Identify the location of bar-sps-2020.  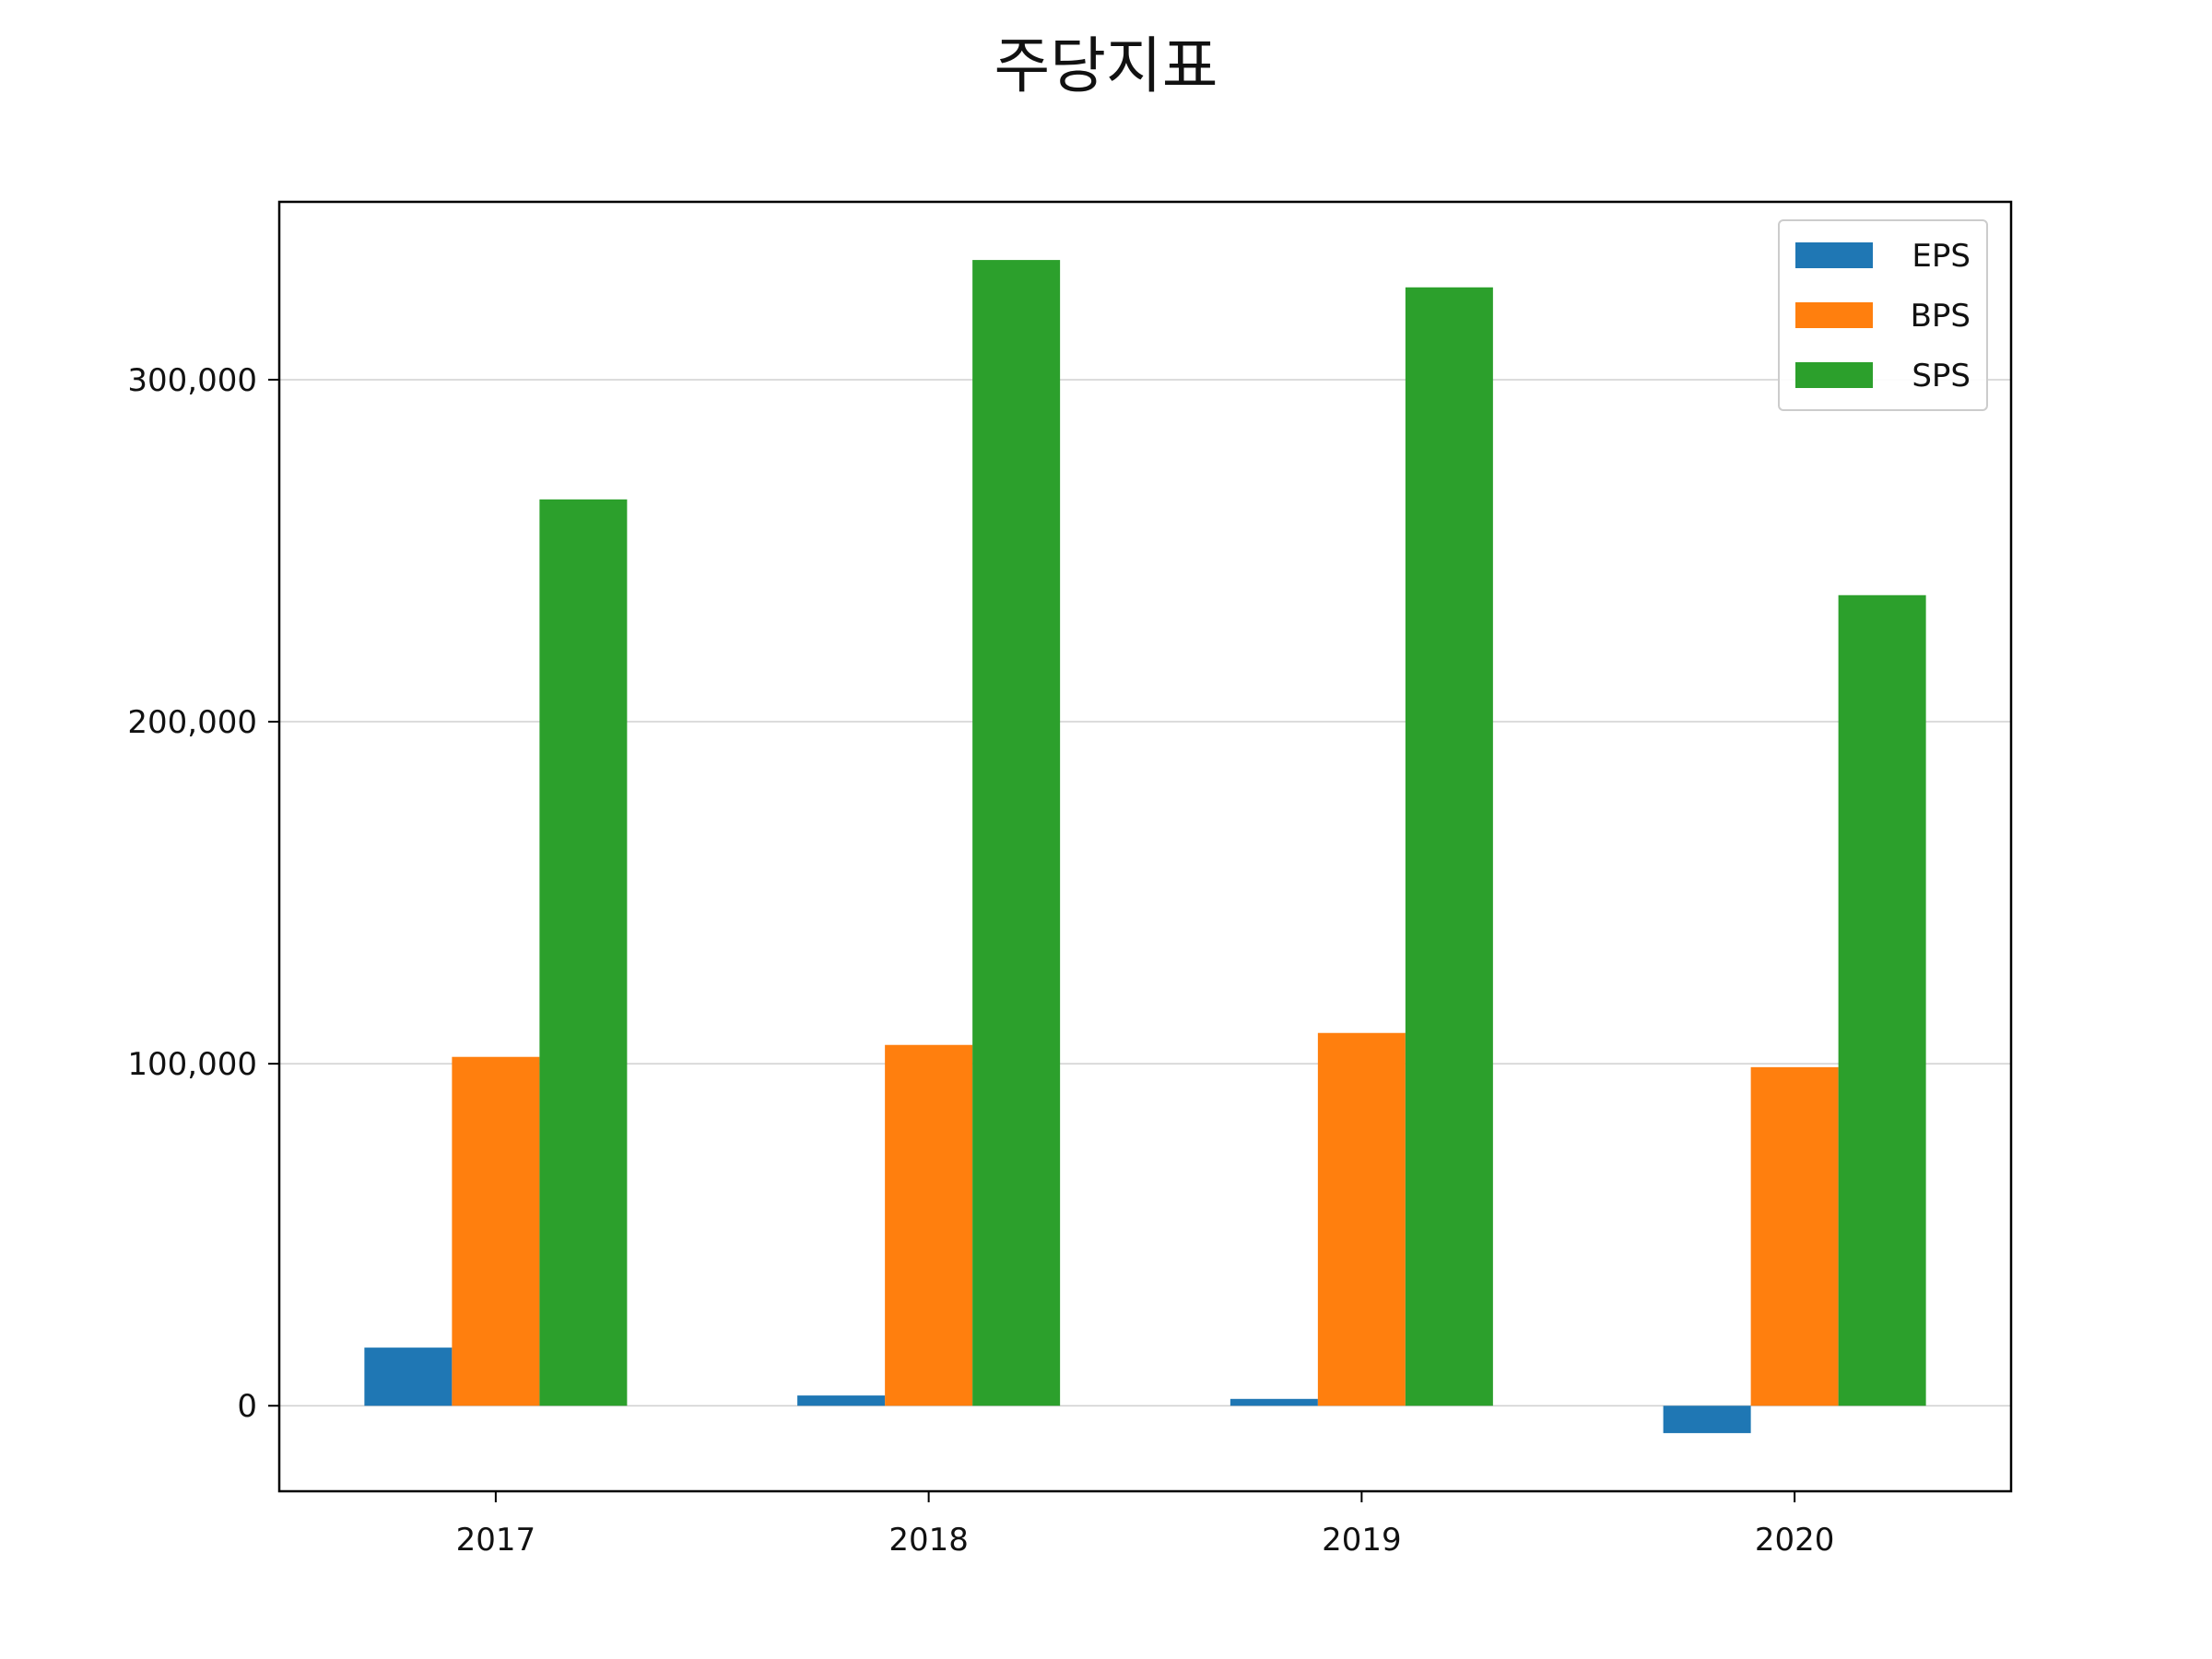
(1882, 1000).